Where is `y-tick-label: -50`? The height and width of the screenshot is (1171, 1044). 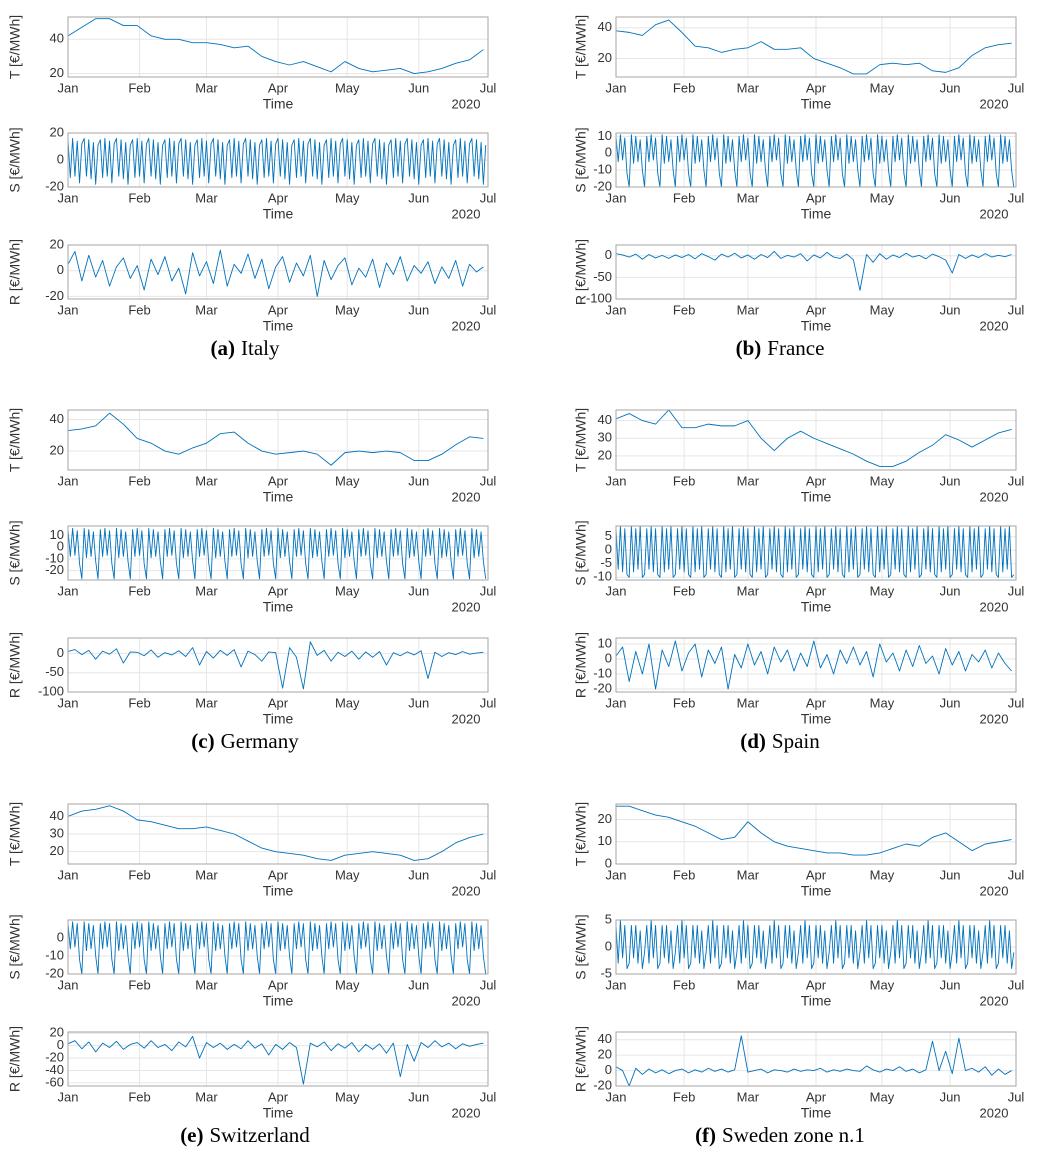
y-tick-label: -50 is located at coordinates (54, 671).